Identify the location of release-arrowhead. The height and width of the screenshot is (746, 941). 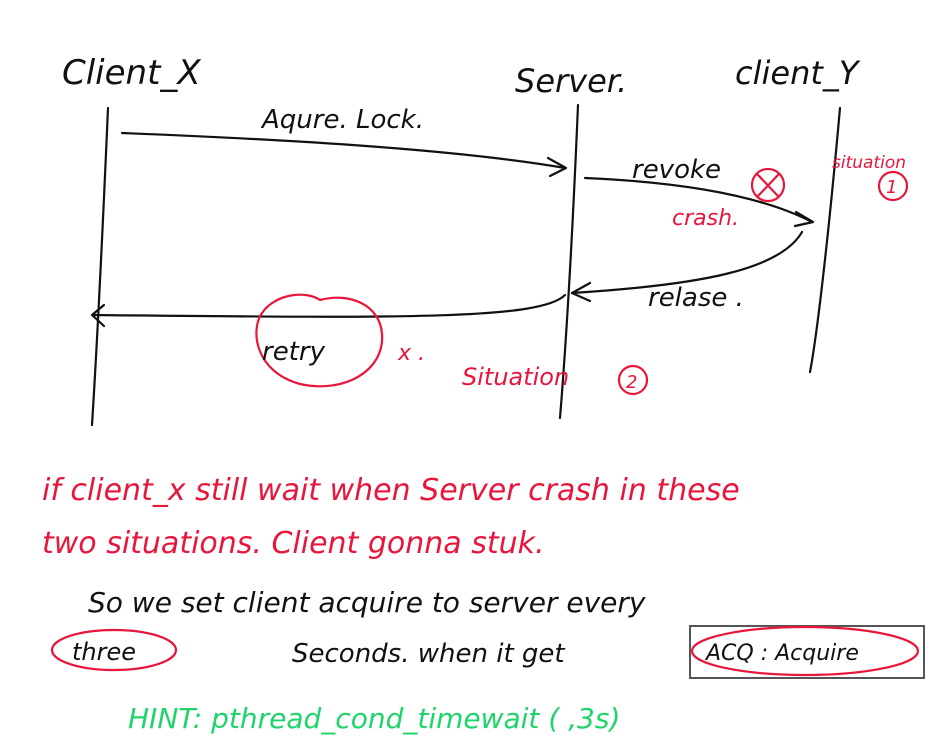
(581, 292).